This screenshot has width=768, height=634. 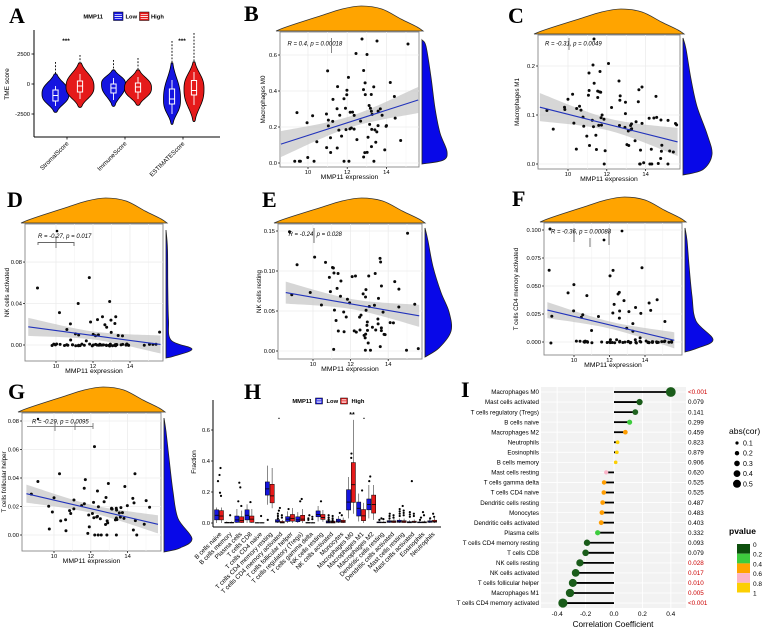 What do you see at coordinates (194, 462) in the screenshot?
I see `svg-text: Fraction` at bounding box center [194, 462].